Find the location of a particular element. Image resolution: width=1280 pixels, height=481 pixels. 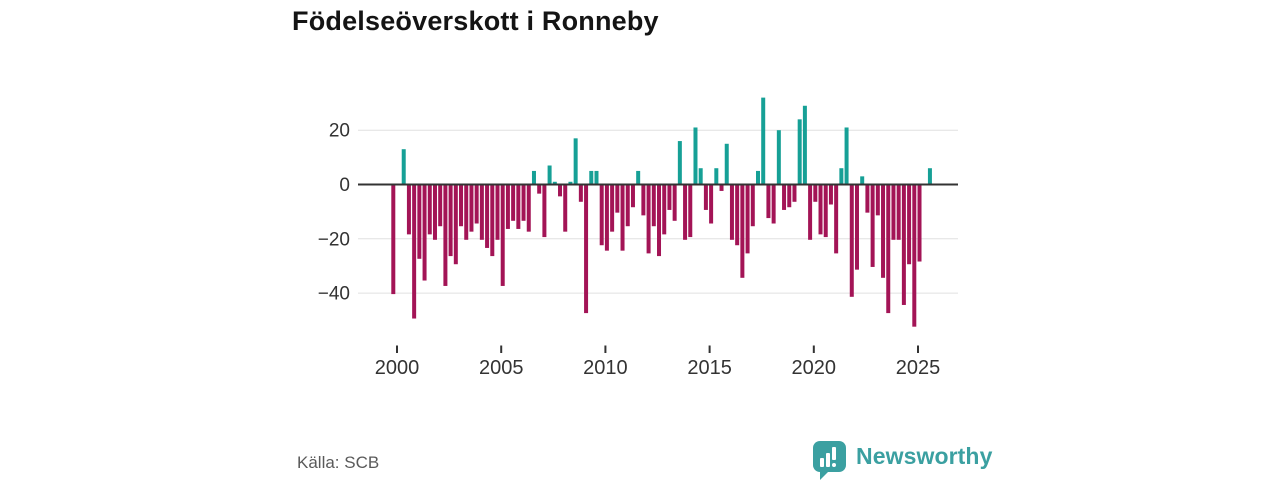

bar-2010-Q1 is located at coordinates (606, 218).